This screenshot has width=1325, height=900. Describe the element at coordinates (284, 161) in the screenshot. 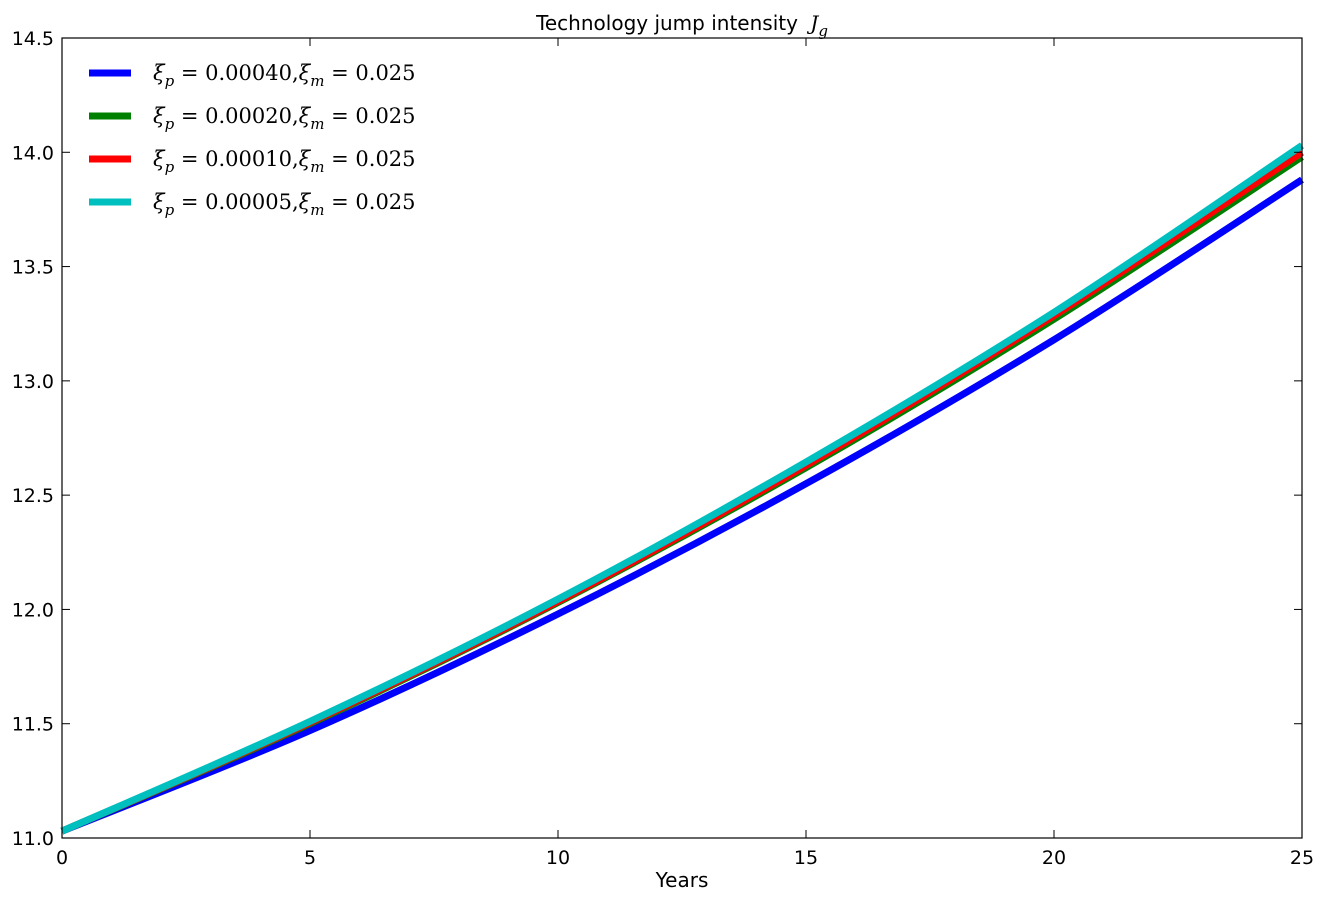

I see `legend-label-3: ξp = 0.00010,ξm = 0.025` at that location.